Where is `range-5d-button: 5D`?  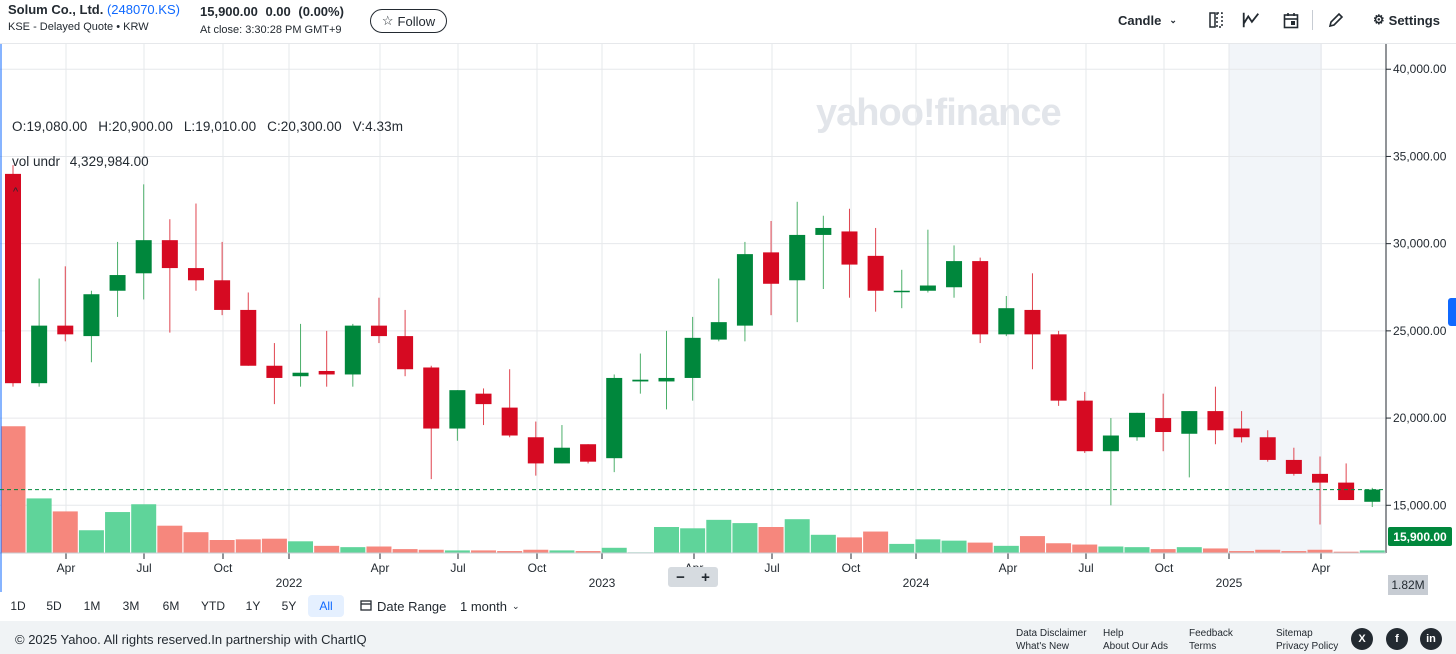
range-5d-button: 5D is located at coordinates (54, 606).